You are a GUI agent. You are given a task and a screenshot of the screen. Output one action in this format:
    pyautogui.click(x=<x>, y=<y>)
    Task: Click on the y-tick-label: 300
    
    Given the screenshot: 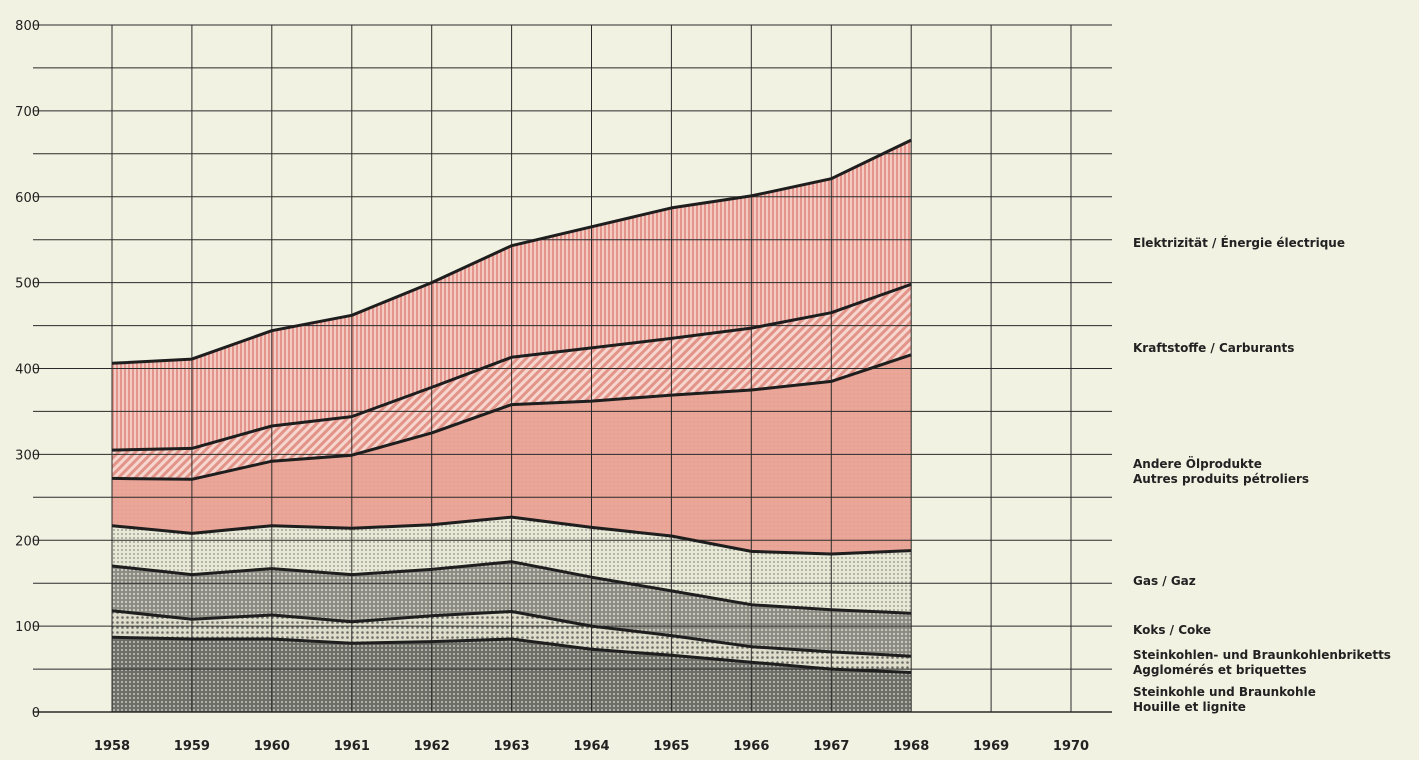 What is the action you would take?
    pyautogui.click(x=27, y=455)
    